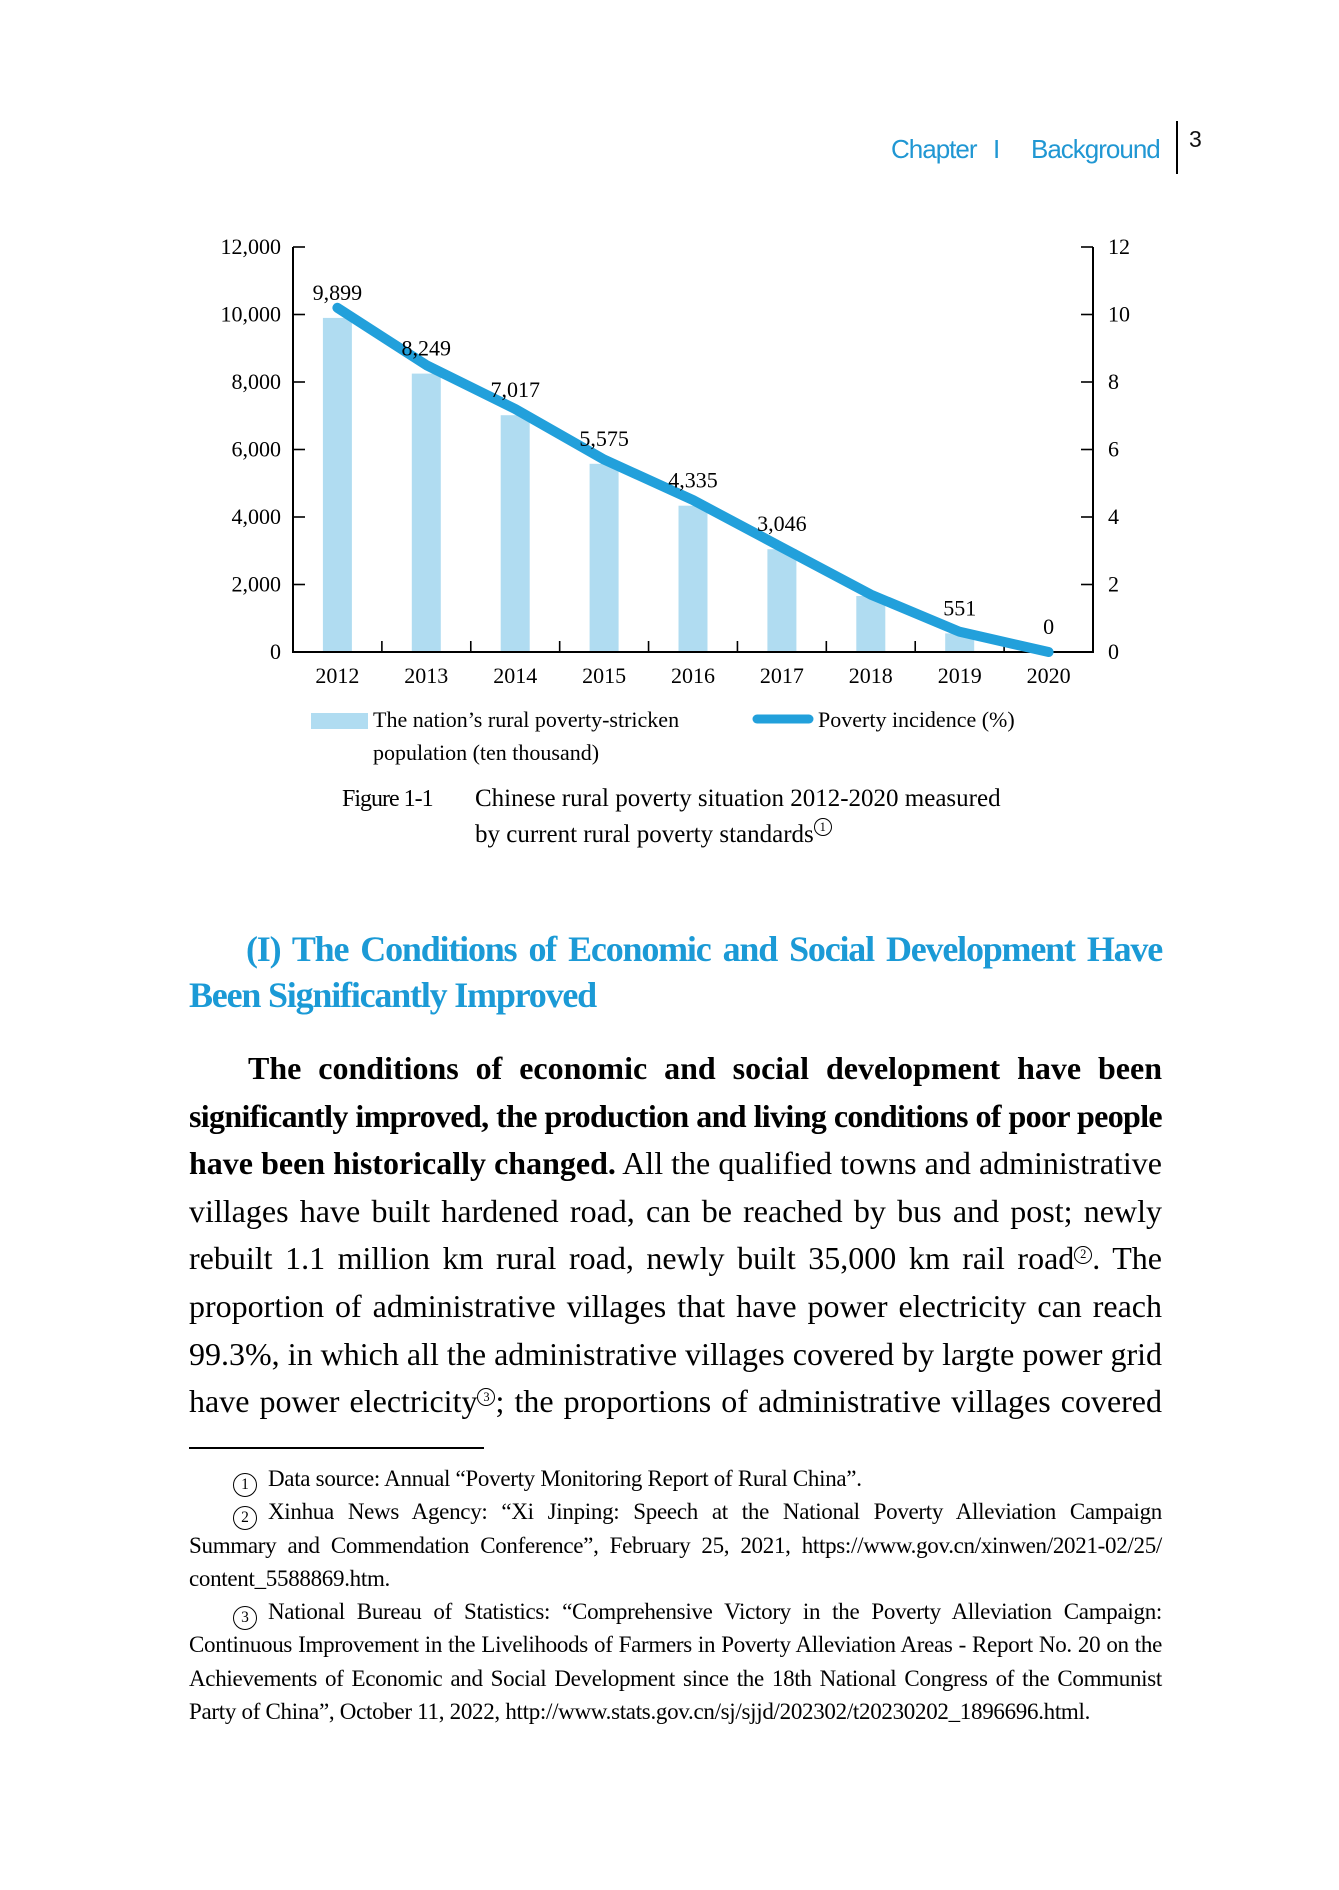 The width and height of the screenshot is (1339, 1890). I want to click on svg-text: 2013, so click(426, 675).